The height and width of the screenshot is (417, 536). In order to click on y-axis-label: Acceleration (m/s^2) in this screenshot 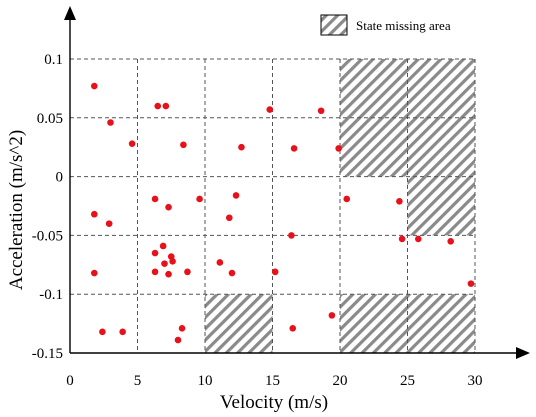, I will do `click(16, 210)`.